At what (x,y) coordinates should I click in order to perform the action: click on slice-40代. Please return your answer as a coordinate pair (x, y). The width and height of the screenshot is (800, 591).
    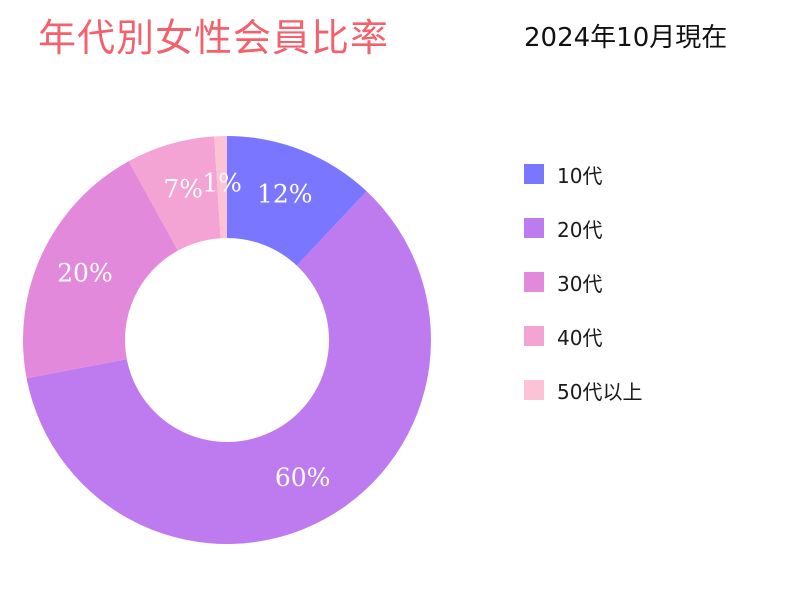
    Looking at the image, I should click on (174, 193).